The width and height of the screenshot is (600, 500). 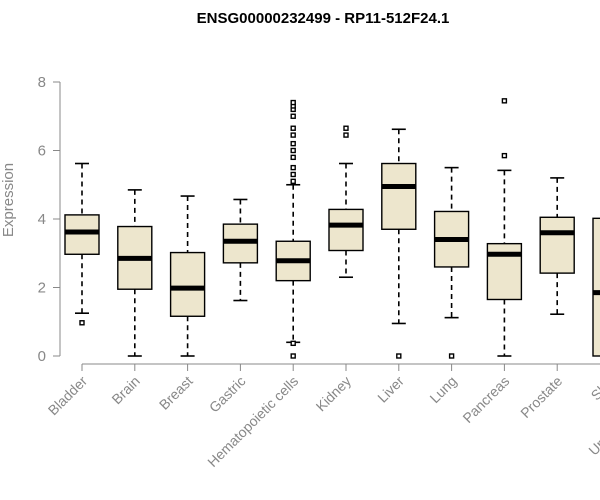 I want to click on chart-title: ENSG00000232499 - RP11-512F24.1, so click(x=323, y=18).